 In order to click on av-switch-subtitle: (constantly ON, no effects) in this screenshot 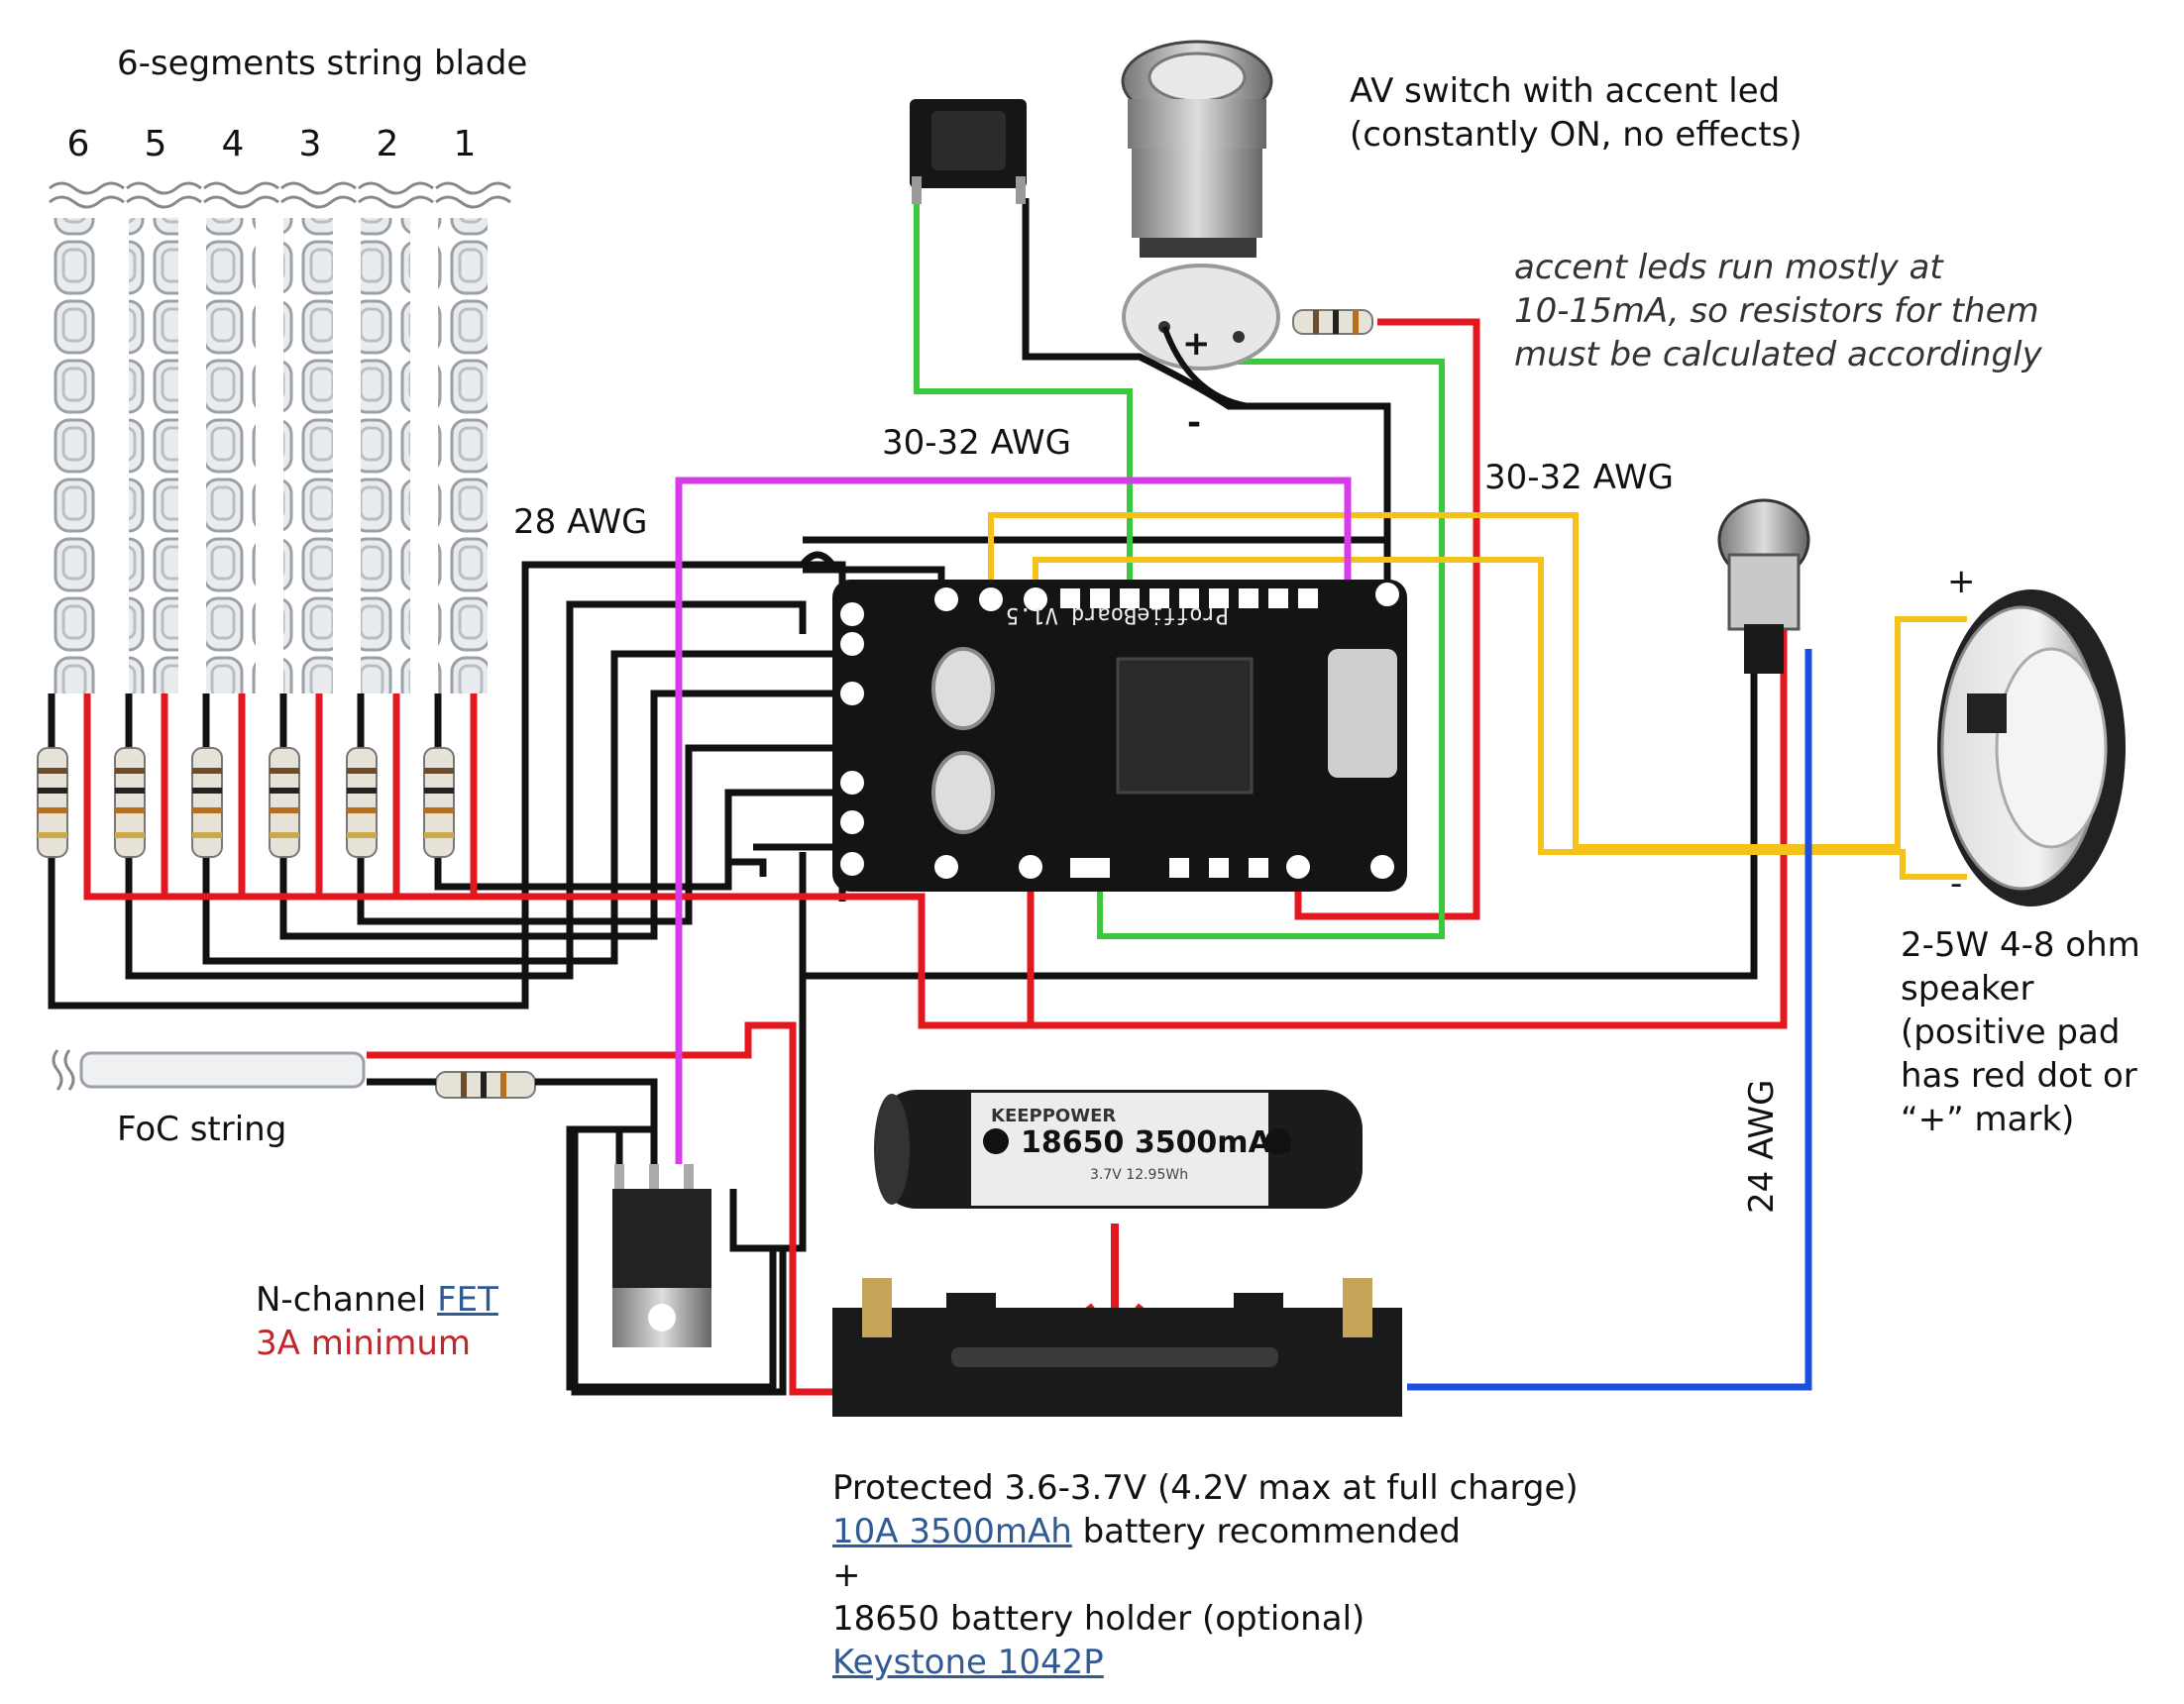, I will do `click(1576, 135)`.